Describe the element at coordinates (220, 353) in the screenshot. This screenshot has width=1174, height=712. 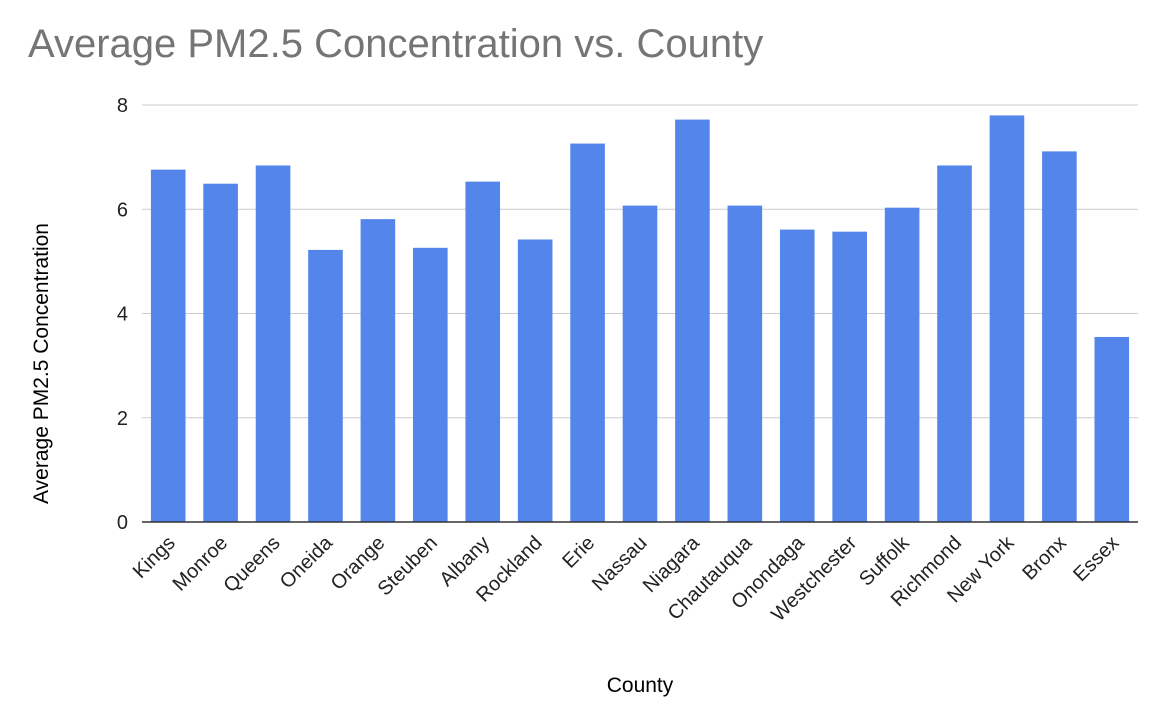
I see `bar-monroe` at that location.